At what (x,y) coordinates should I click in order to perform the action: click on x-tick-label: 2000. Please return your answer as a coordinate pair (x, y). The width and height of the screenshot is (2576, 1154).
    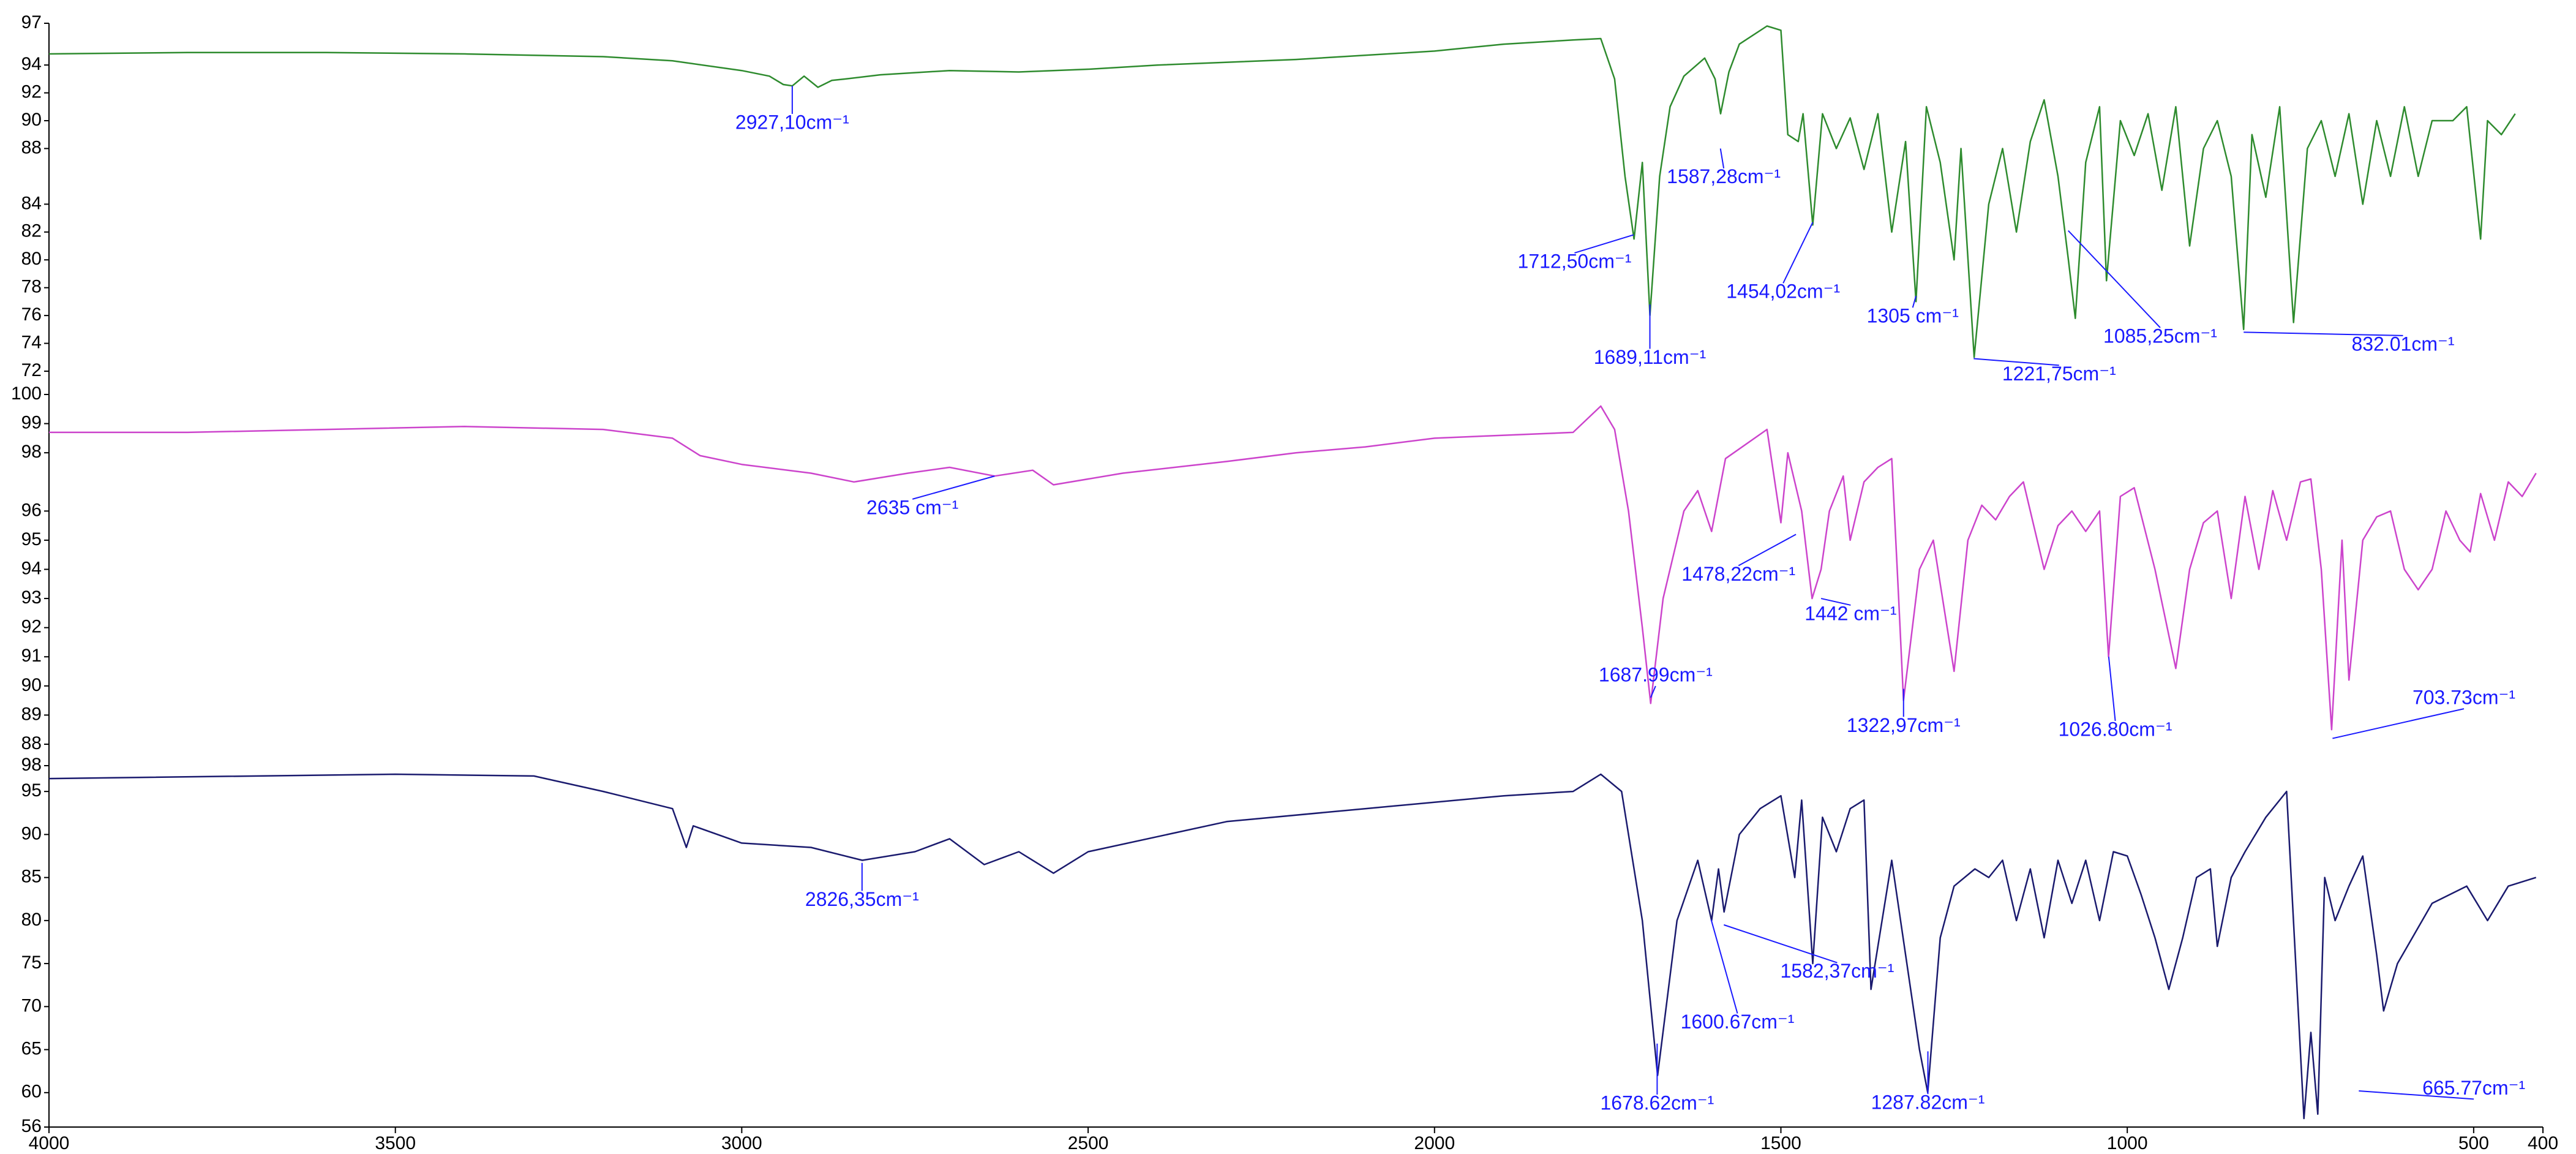
    Looking at the image, I should click on (1434, 1143).